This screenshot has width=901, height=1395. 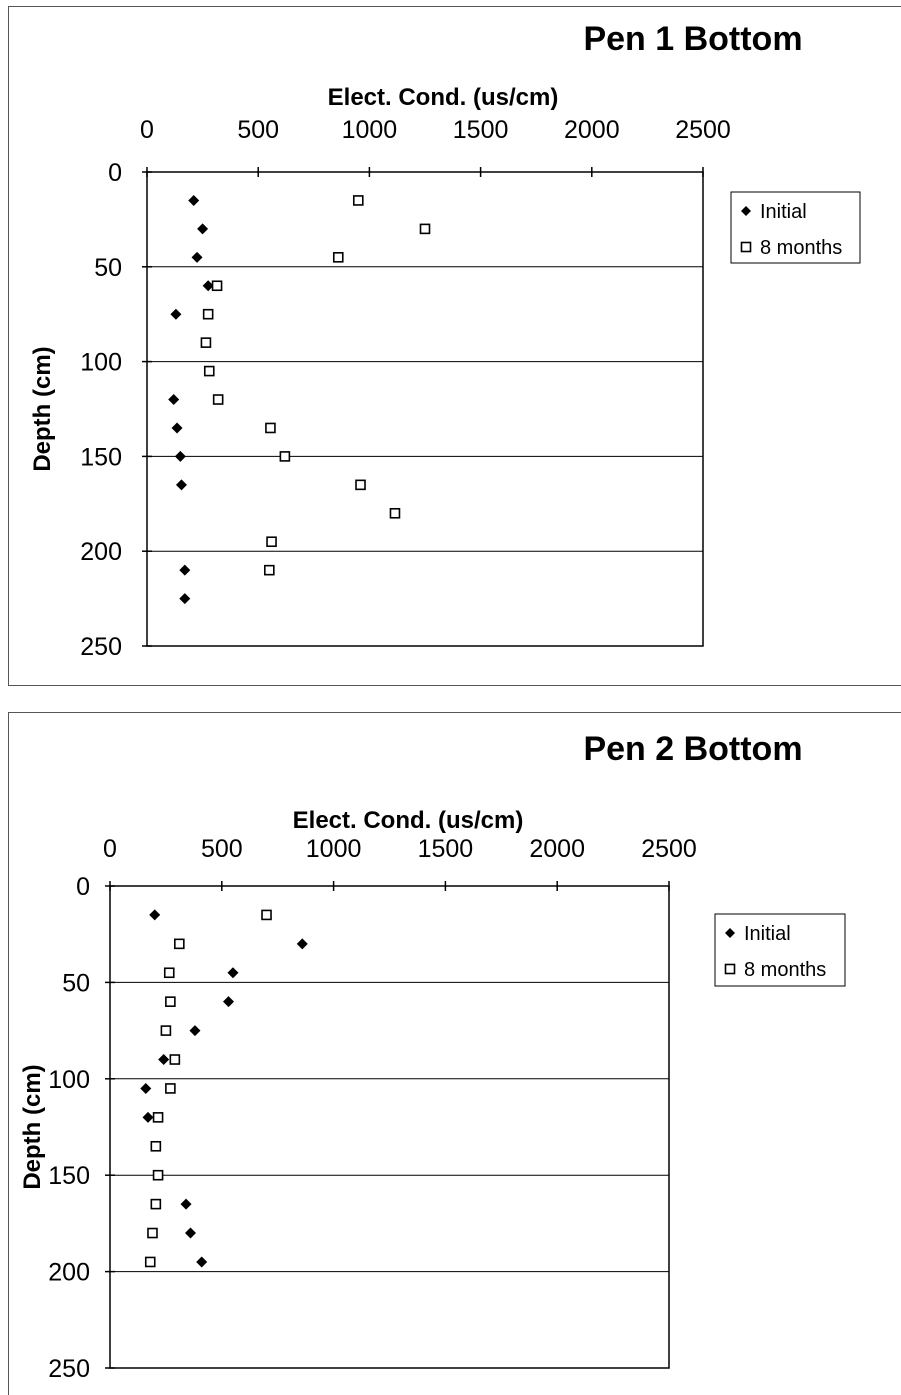 I want to click on chart-title: Pen 2 Bottom, so click(x=692, y=749).